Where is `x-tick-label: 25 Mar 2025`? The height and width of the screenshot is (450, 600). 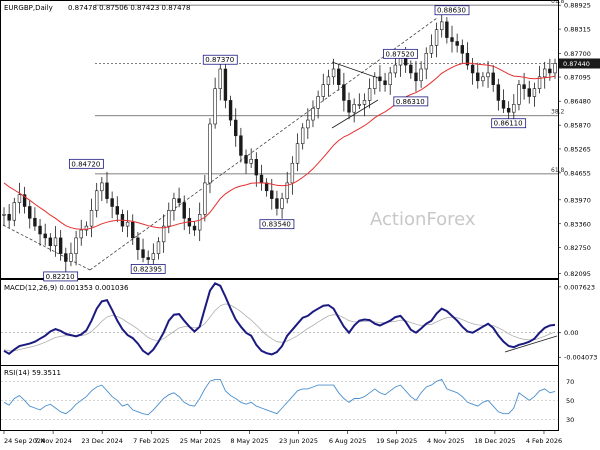 x-tick-label: 25 Mar 2025 is located at coordinates (200, 441).